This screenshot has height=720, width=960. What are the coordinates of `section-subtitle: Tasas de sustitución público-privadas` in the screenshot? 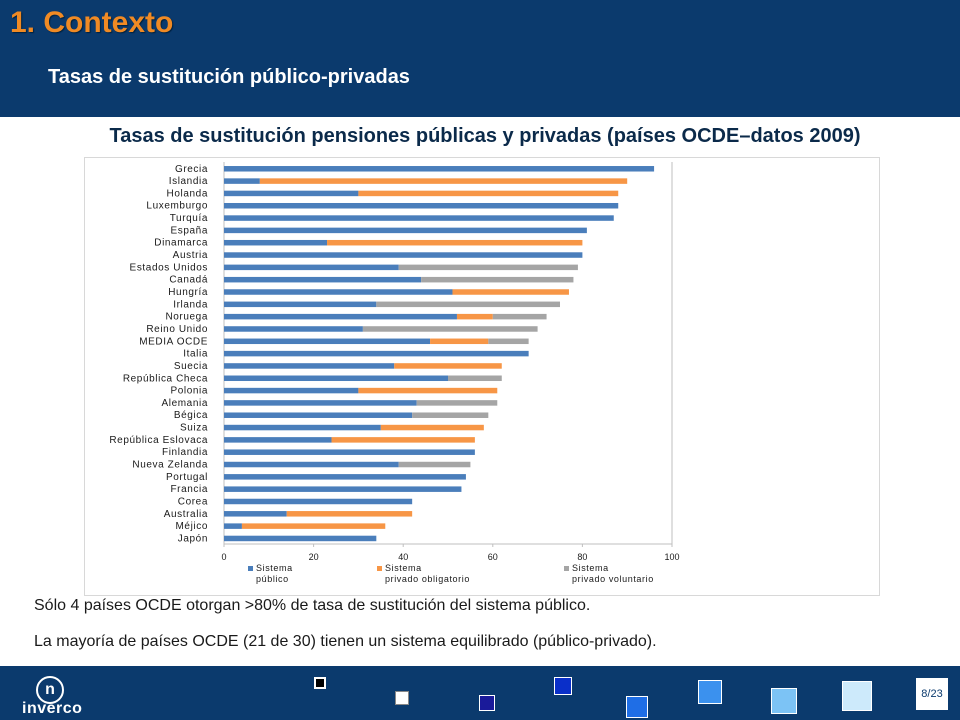 It's located at (229, 77).